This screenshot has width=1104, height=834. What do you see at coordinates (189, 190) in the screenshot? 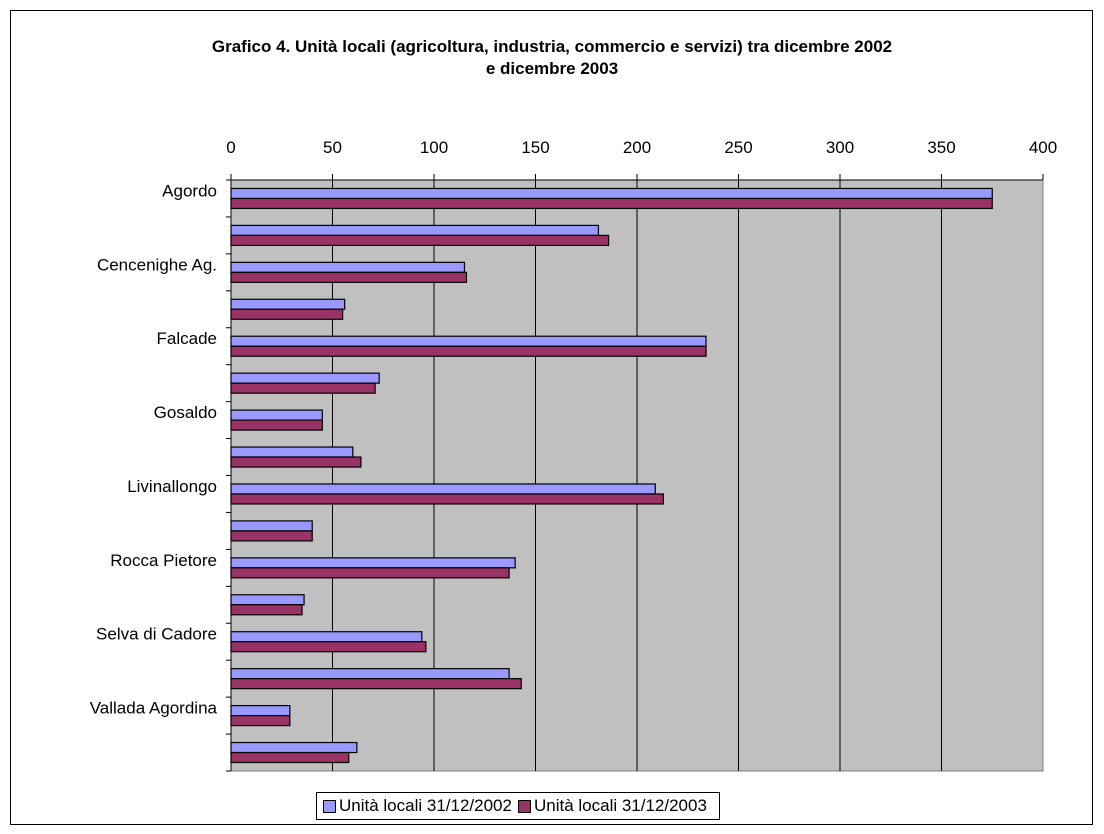
I see `category-label: Agordo` at bounding box center [189, 190].